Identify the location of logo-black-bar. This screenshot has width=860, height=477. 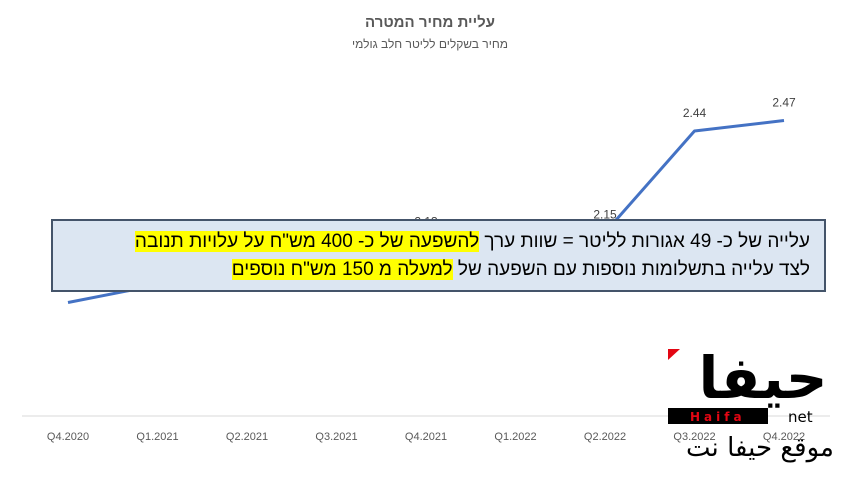
(718, 416).